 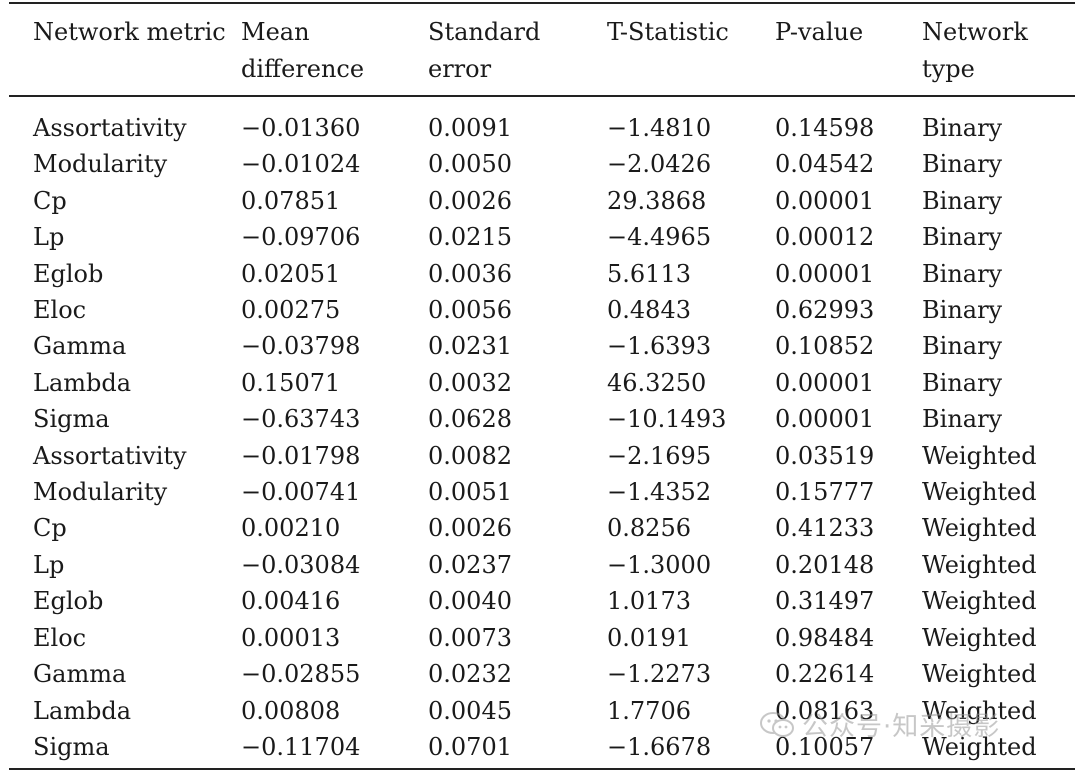 What do you see at coordinates (68, 273) in the screenshot?
I see `metric-cell: Eglob` at bounding box center [68, 273].